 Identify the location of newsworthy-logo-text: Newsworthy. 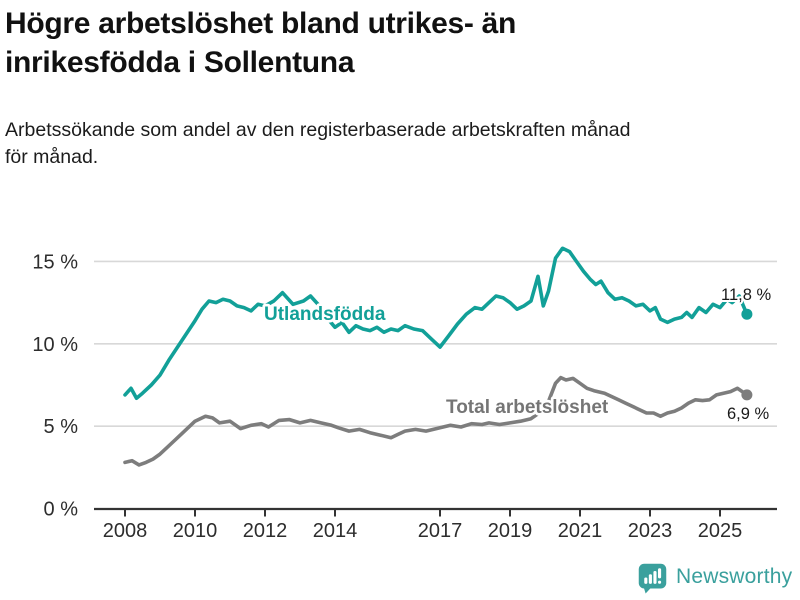
(734, 576).